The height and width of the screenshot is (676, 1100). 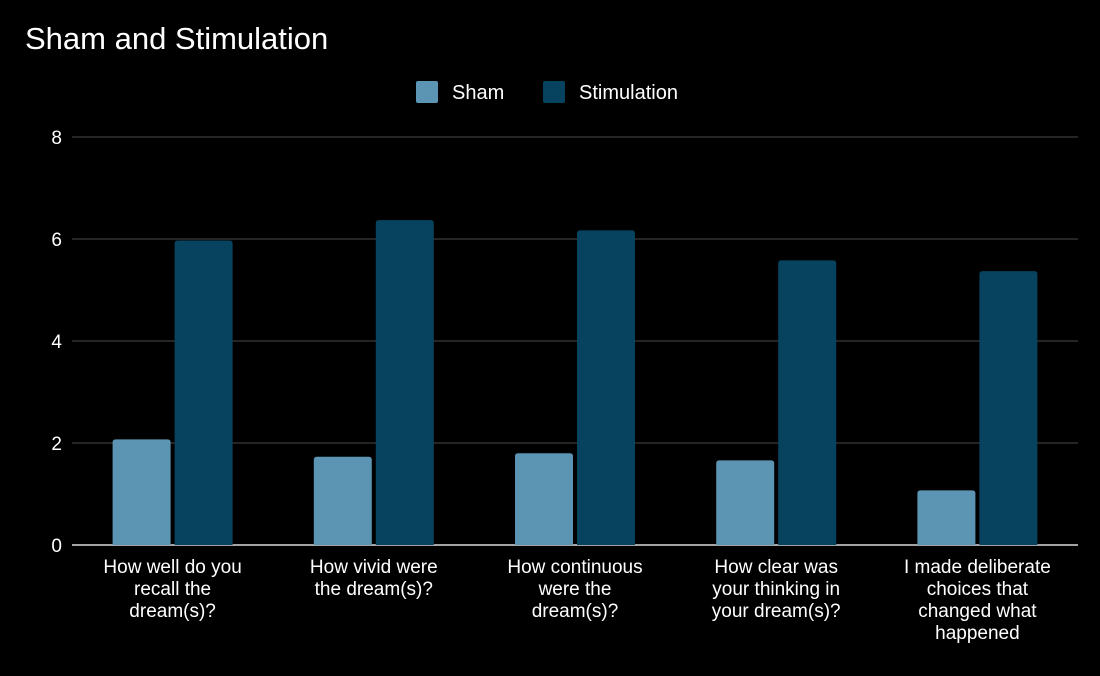 What do you see at coordinates (574, 567) in the screenshot?
I see `x-tick-label-line: How continuous` at bounding box center [574, 567].